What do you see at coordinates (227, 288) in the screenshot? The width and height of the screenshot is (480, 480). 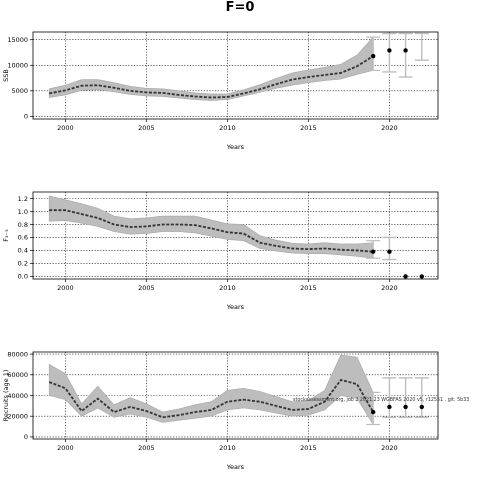 I see `fishing-mortality-x-tick-label-2: 2010` at bounding box center [227, 288].